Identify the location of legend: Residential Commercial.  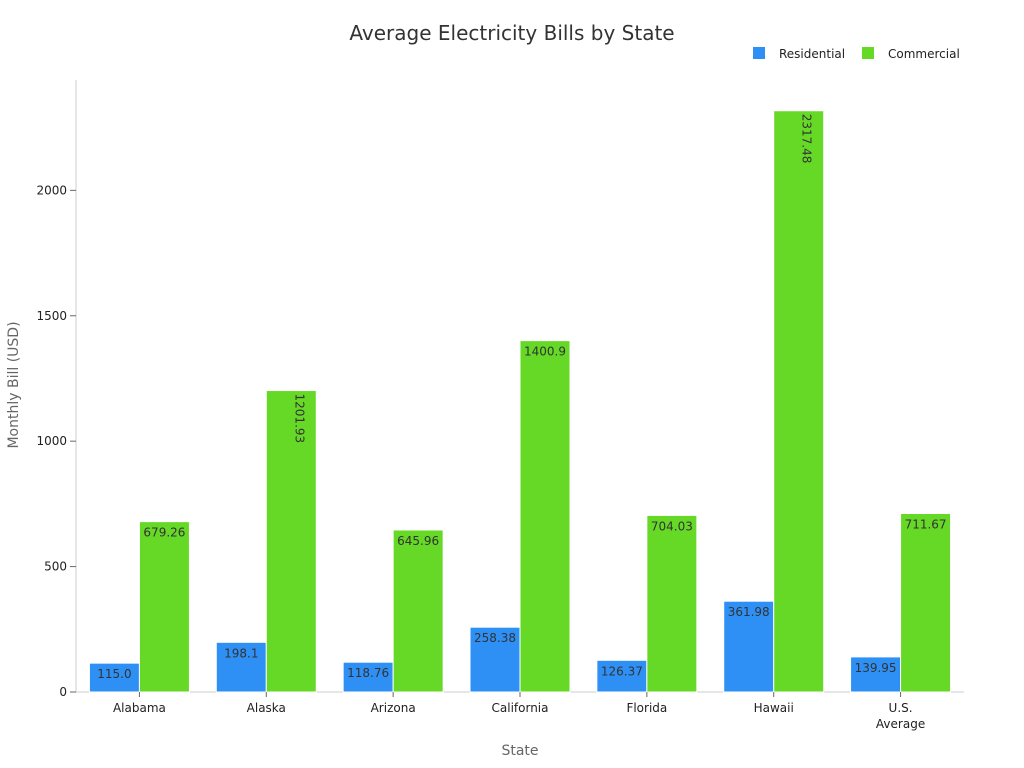
(856, 54).